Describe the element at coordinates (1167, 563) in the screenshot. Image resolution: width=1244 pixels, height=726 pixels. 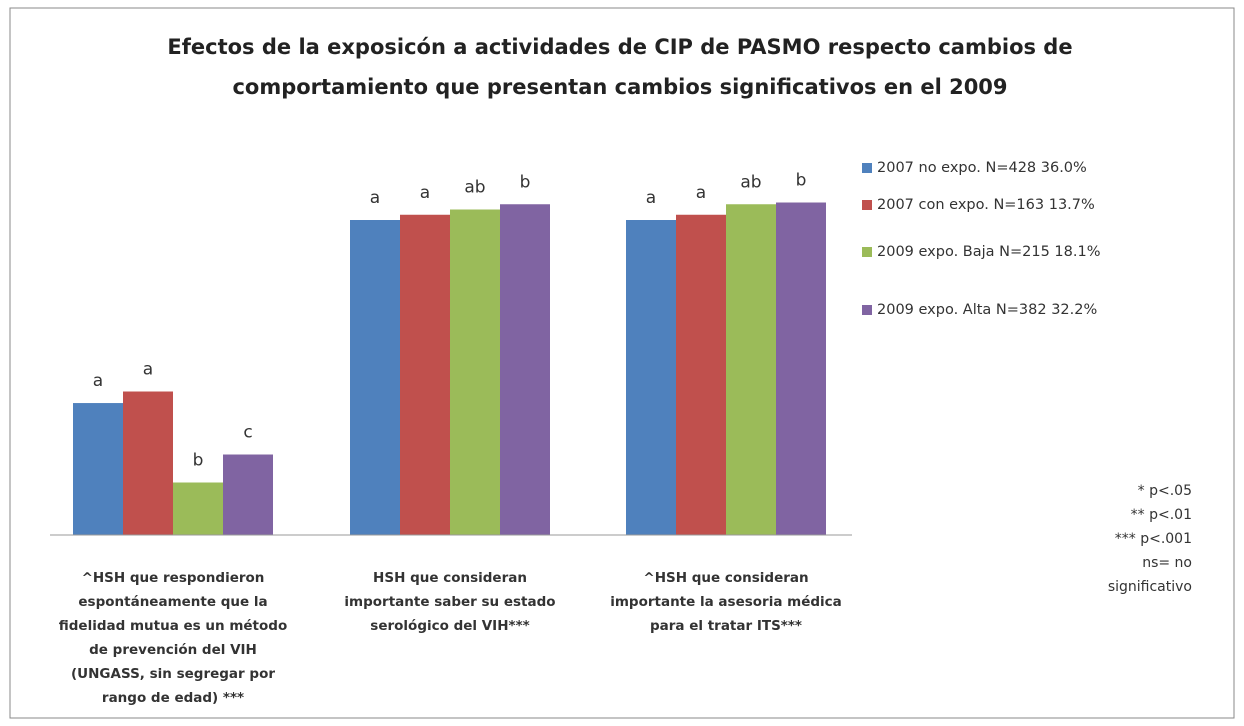
I see `footnote: ns= no` at that location.